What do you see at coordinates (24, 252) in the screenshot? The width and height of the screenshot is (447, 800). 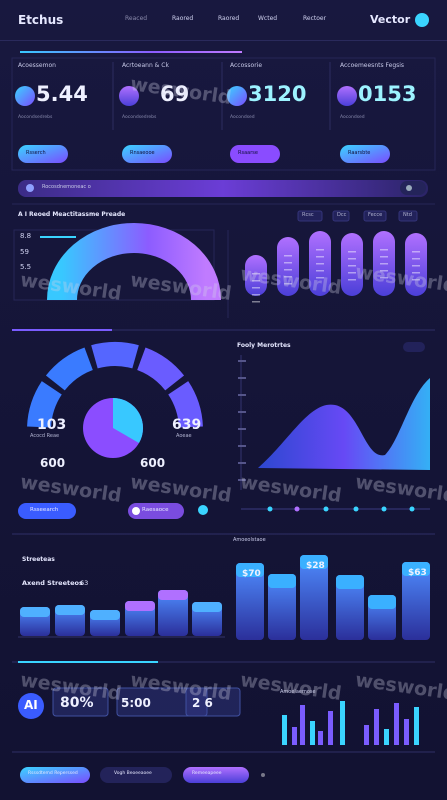 I see `axis-label: 59` at bounding box center [24, 252].